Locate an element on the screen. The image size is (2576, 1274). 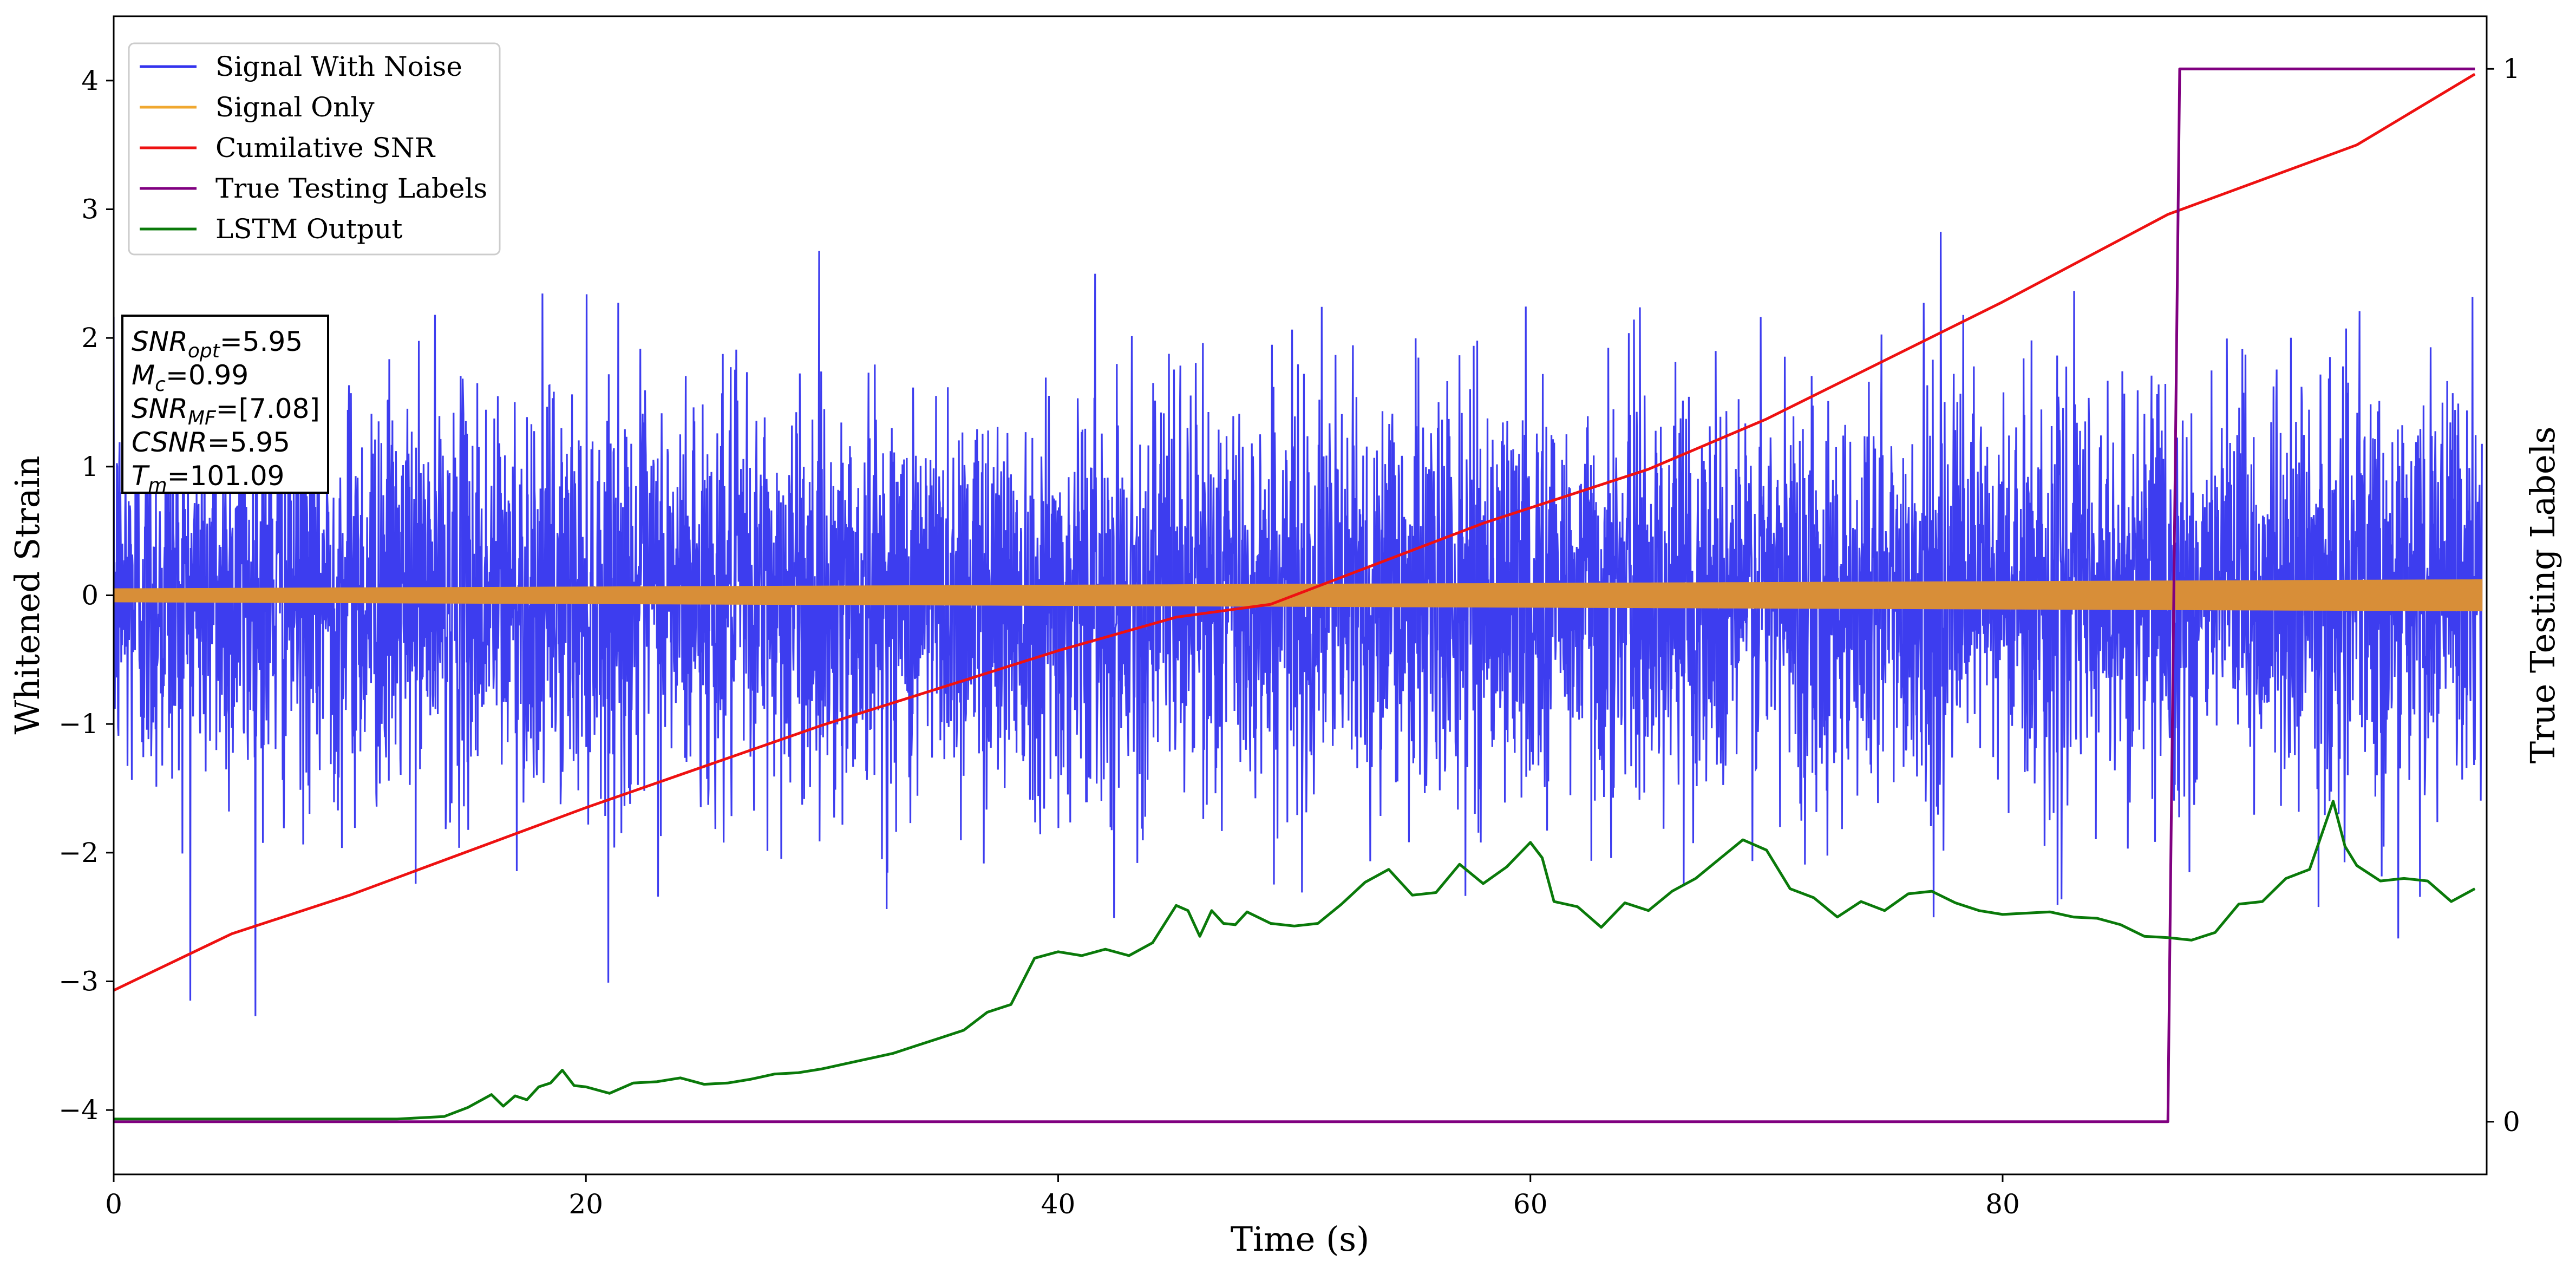
legend-label: Cumilative SNR is located at coordinates (325, 148).